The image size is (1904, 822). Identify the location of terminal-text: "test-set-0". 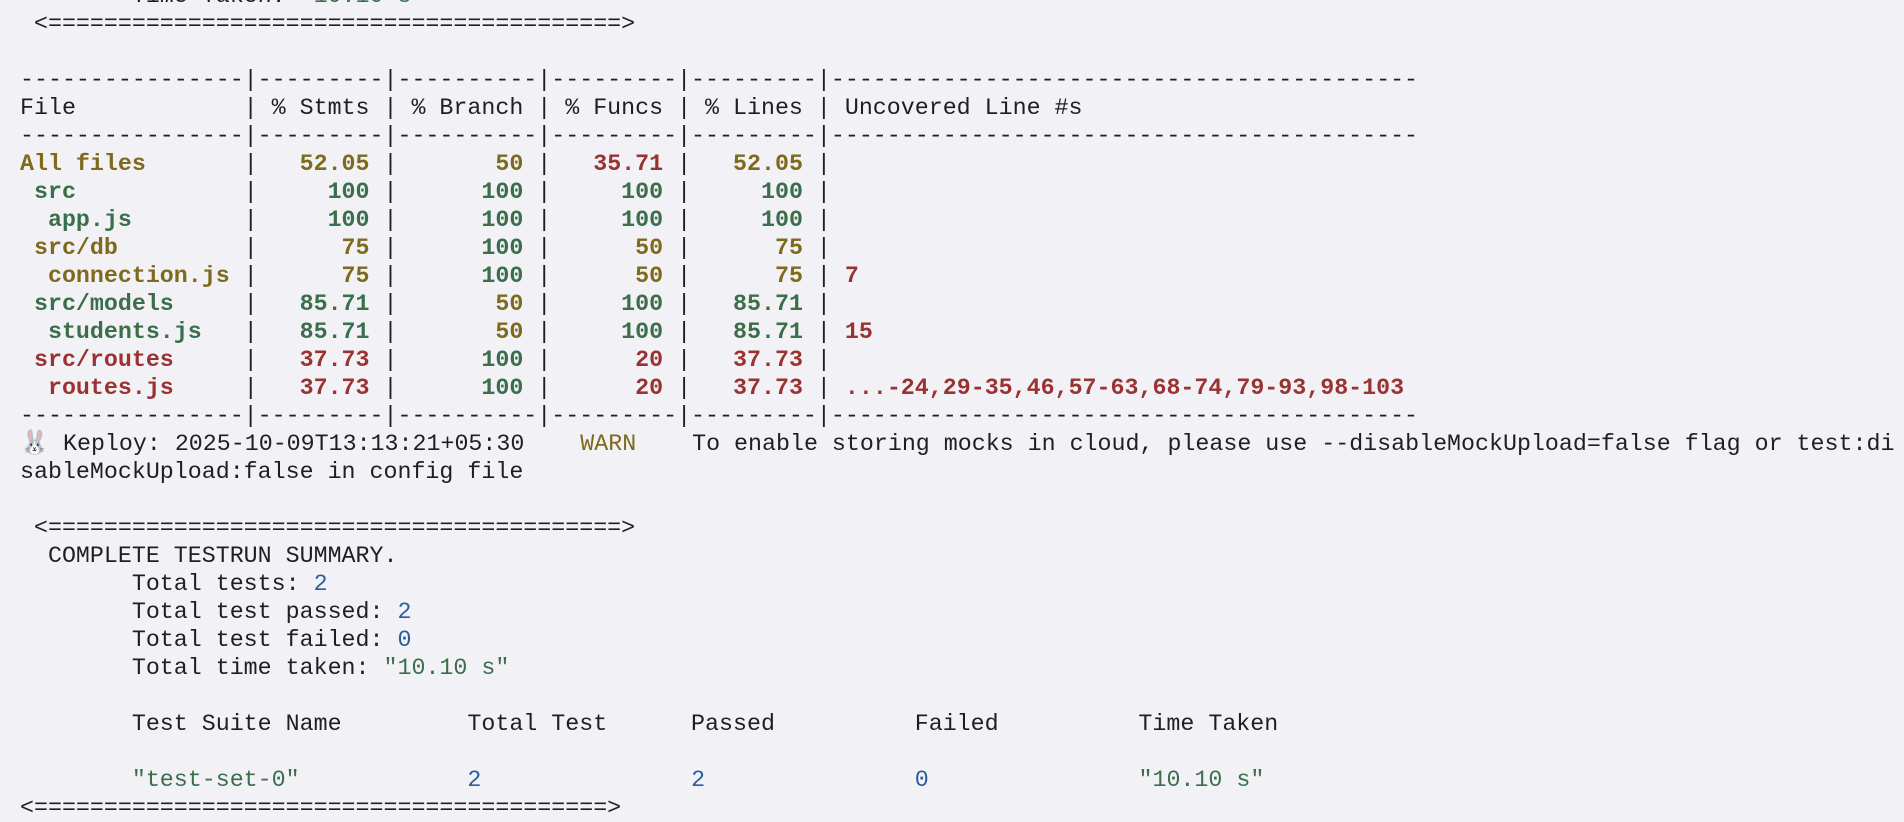
(215, 780).